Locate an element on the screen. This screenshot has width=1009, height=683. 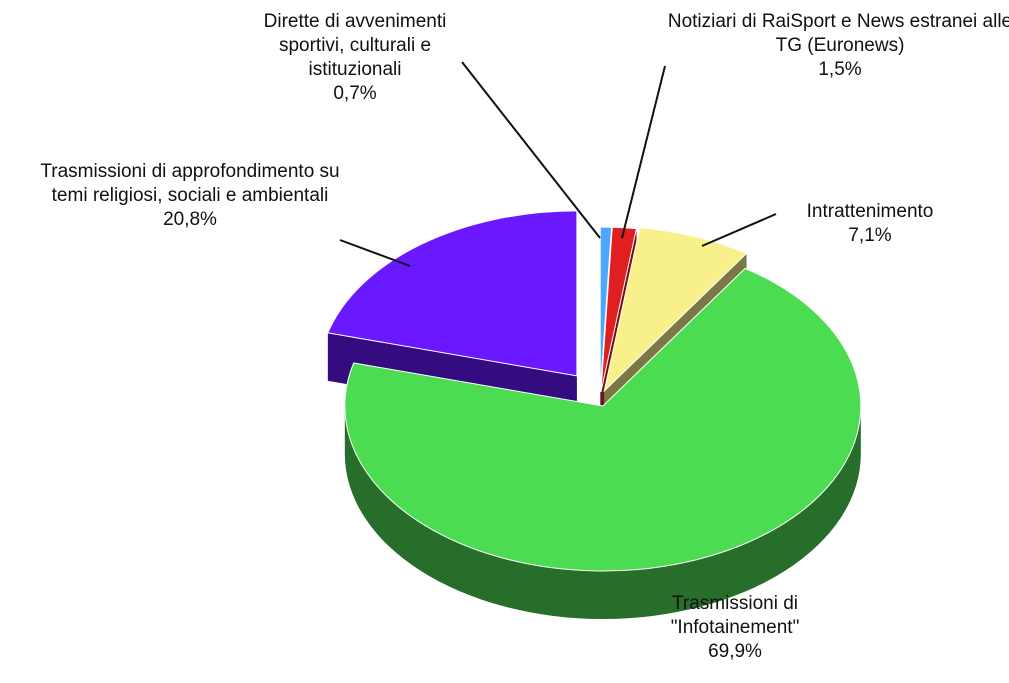
value-label: 0,7% is located at coordinates (355, 93).